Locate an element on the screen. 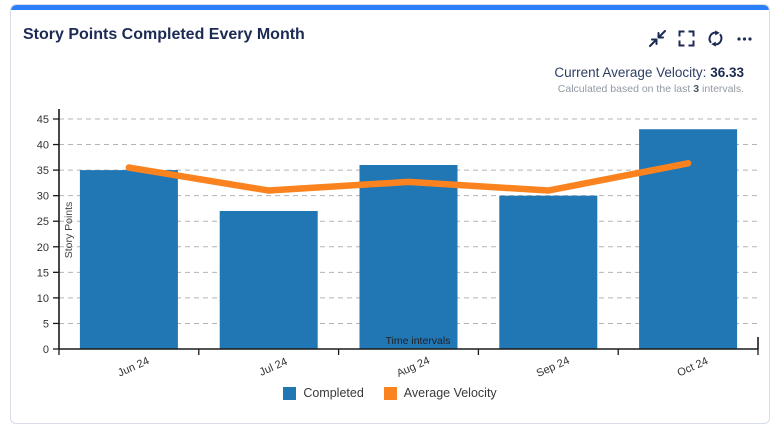 This screenshot has width=780, height=434. svg-text: 15 is located at coordinates (43, 273).